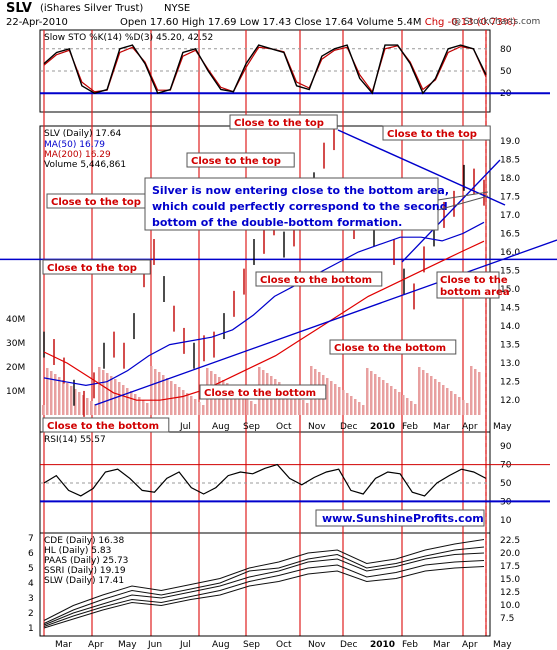 Image resolution: width=557 pixels, height=650 pixels. What do you see at coordinates (260, 393) in the screenshot?
I see `annotation-text: Close to the bottom` at bounding box center [260, 393].